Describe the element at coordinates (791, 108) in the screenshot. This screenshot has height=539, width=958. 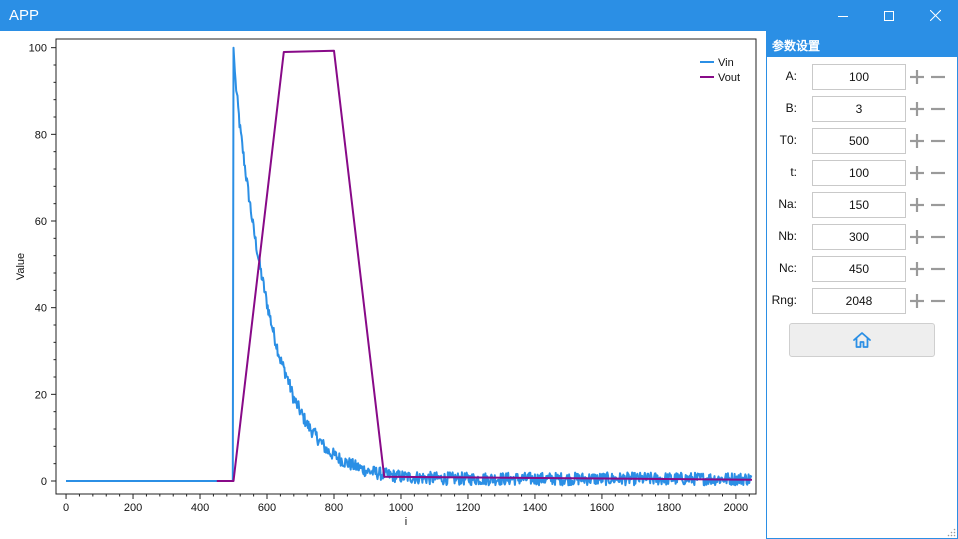
I see `param-label: B:` at that location.